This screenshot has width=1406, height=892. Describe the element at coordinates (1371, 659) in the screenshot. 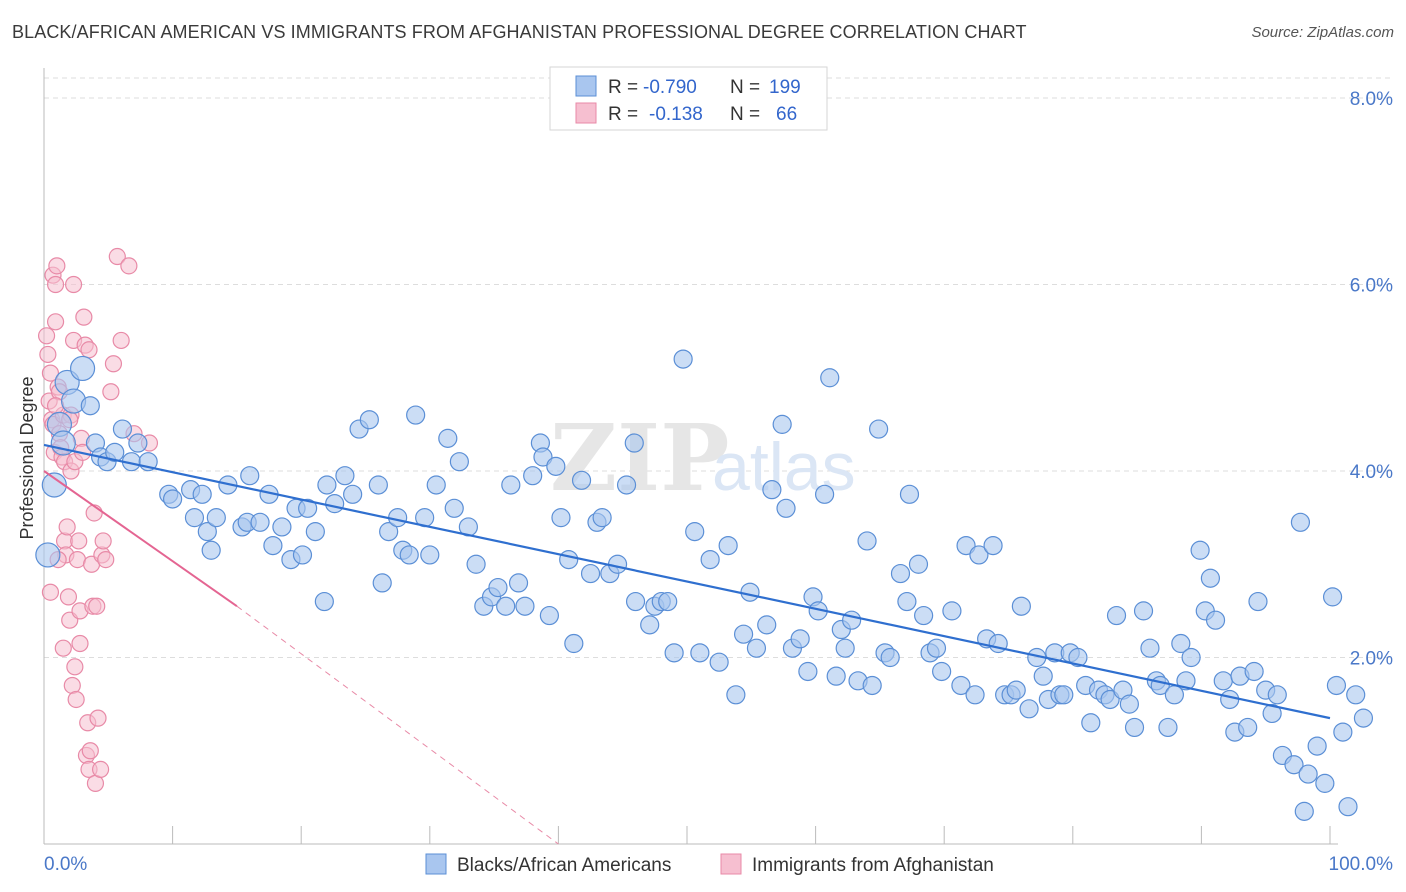

I see `y-tick-label-0: 2.0%` at that location.